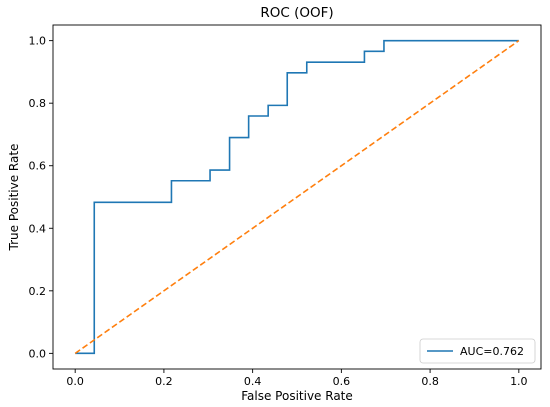 Image resolution: width=550 pixels, height=407 pixels. What do you see at coordinates (492, 351) in the screenshot?
I see `legend-label: AUC=0.762` at bounding box center [492, 351].